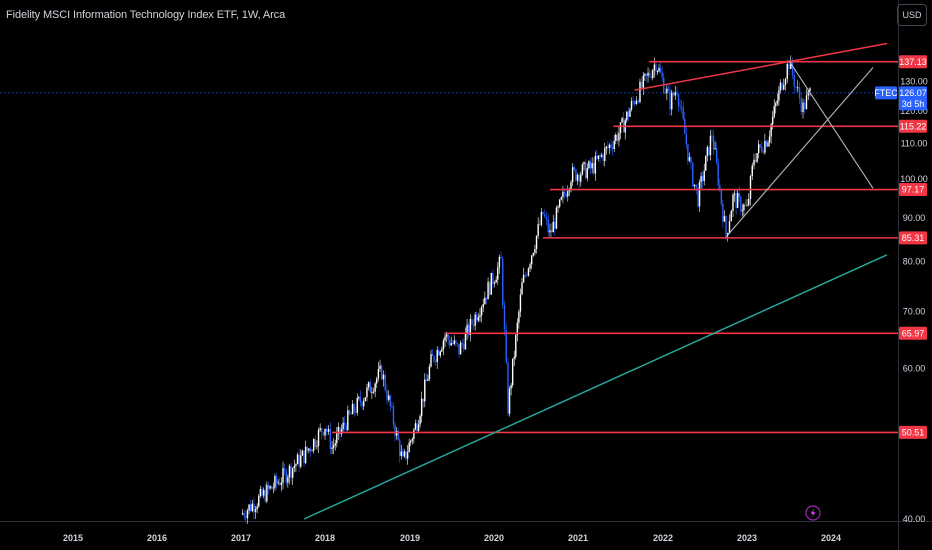 This screenshot has width=932, height=550. What do you see at coordinates (913, 104) in the screenshot?
I see `bar-countdown: 3d 5h` at bounding box center [913, 104].